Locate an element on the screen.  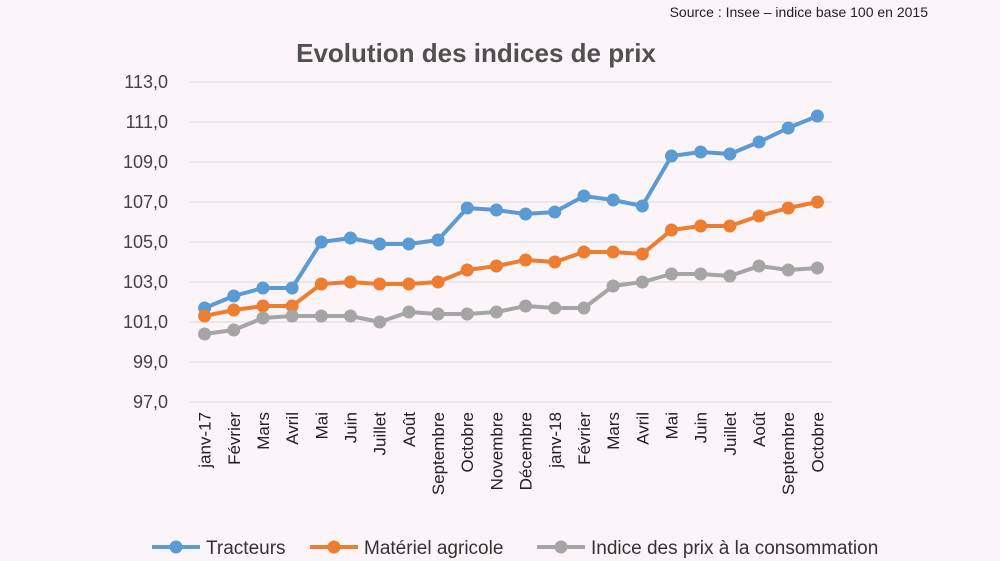
y-tick-label: 99,0 is located at coordinates (150, 362).